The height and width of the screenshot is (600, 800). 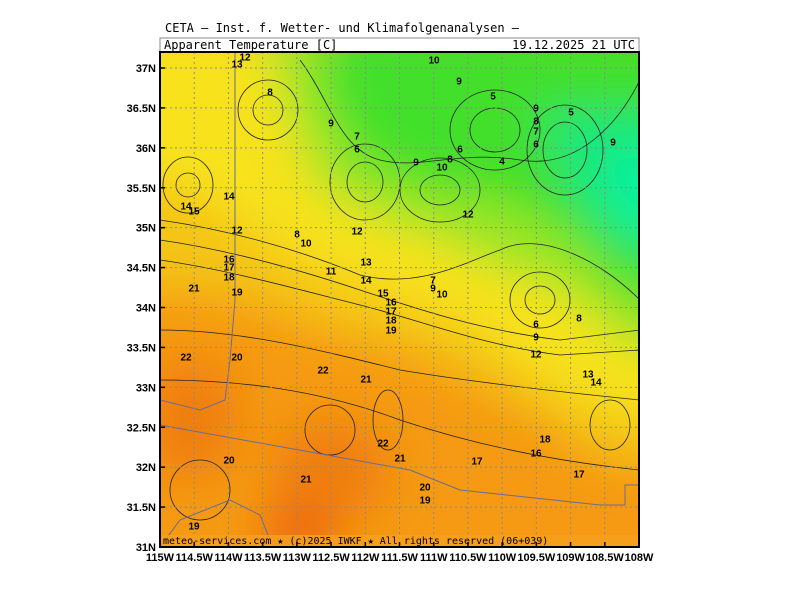 What do you see at coordinates (331, 558) in the screenshot?
I see `lon-label: 112.5W` at bounding box center [331, 558].